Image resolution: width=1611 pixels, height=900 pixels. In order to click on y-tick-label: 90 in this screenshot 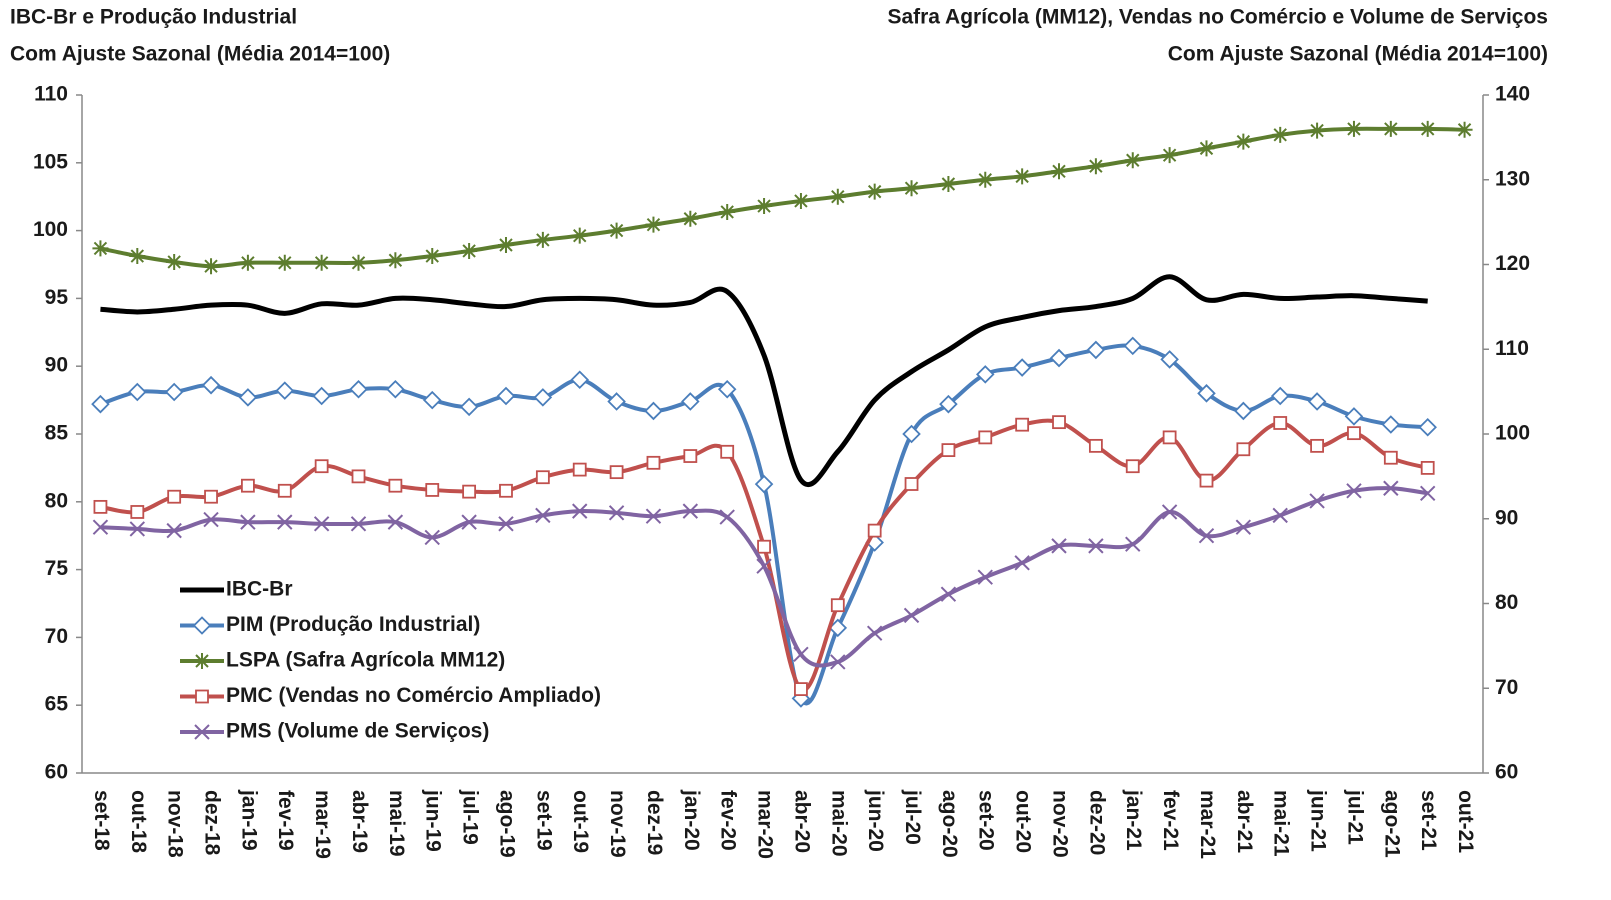, I will do `click(56, 365)`.